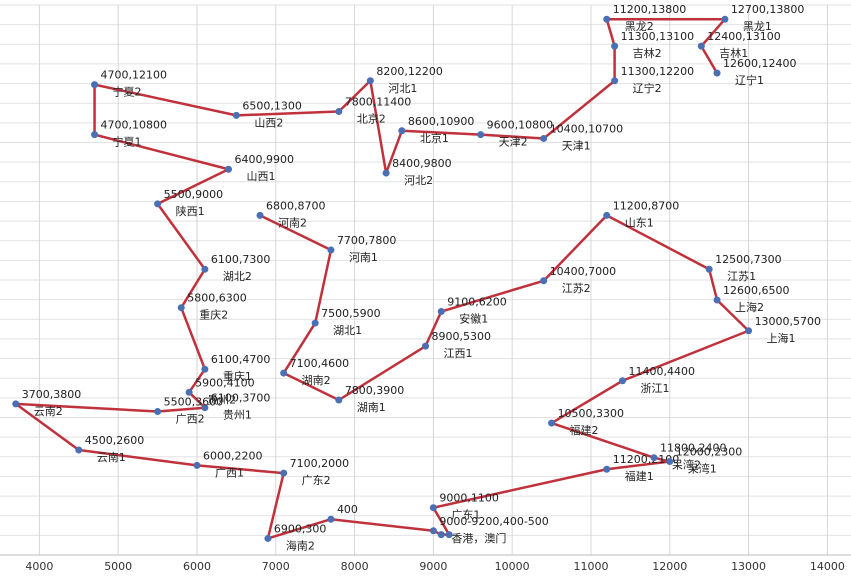 Image resolution: width=851 pixels, height=582 pixels. What do you see at coordinates (788, 321) in the screenshot?
I see `coord-label: 13000,5700` at bounding box center [788, 321].